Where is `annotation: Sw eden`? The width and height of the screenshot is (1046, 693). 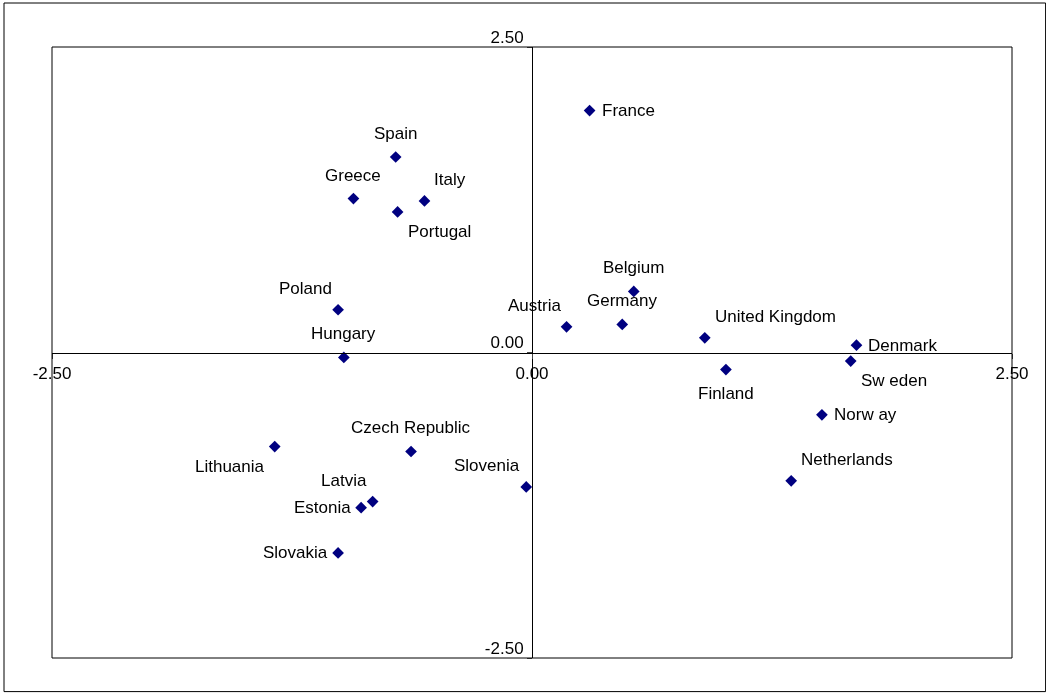
annotation: Sw eden is located at coordinates (894, 380).